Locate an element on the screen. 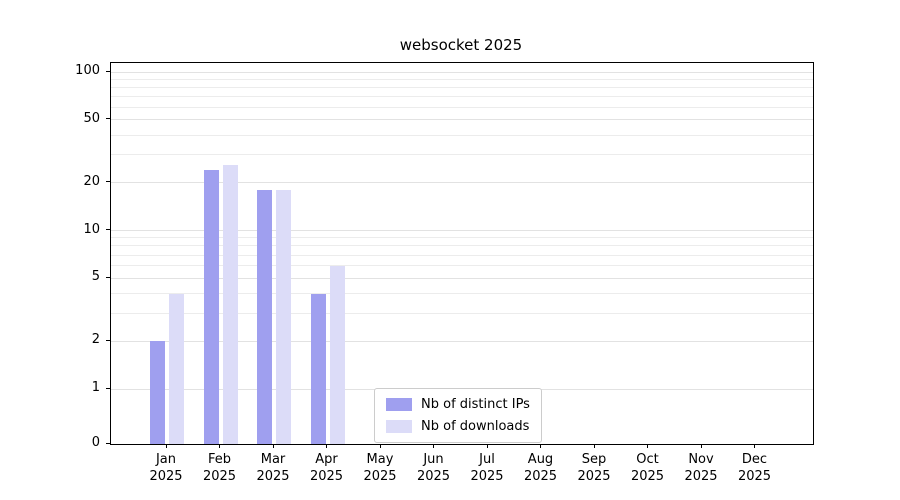 The height and width of the screenshot is (500, 900). bar-jan-downloads is located at coordinates (176, 368).